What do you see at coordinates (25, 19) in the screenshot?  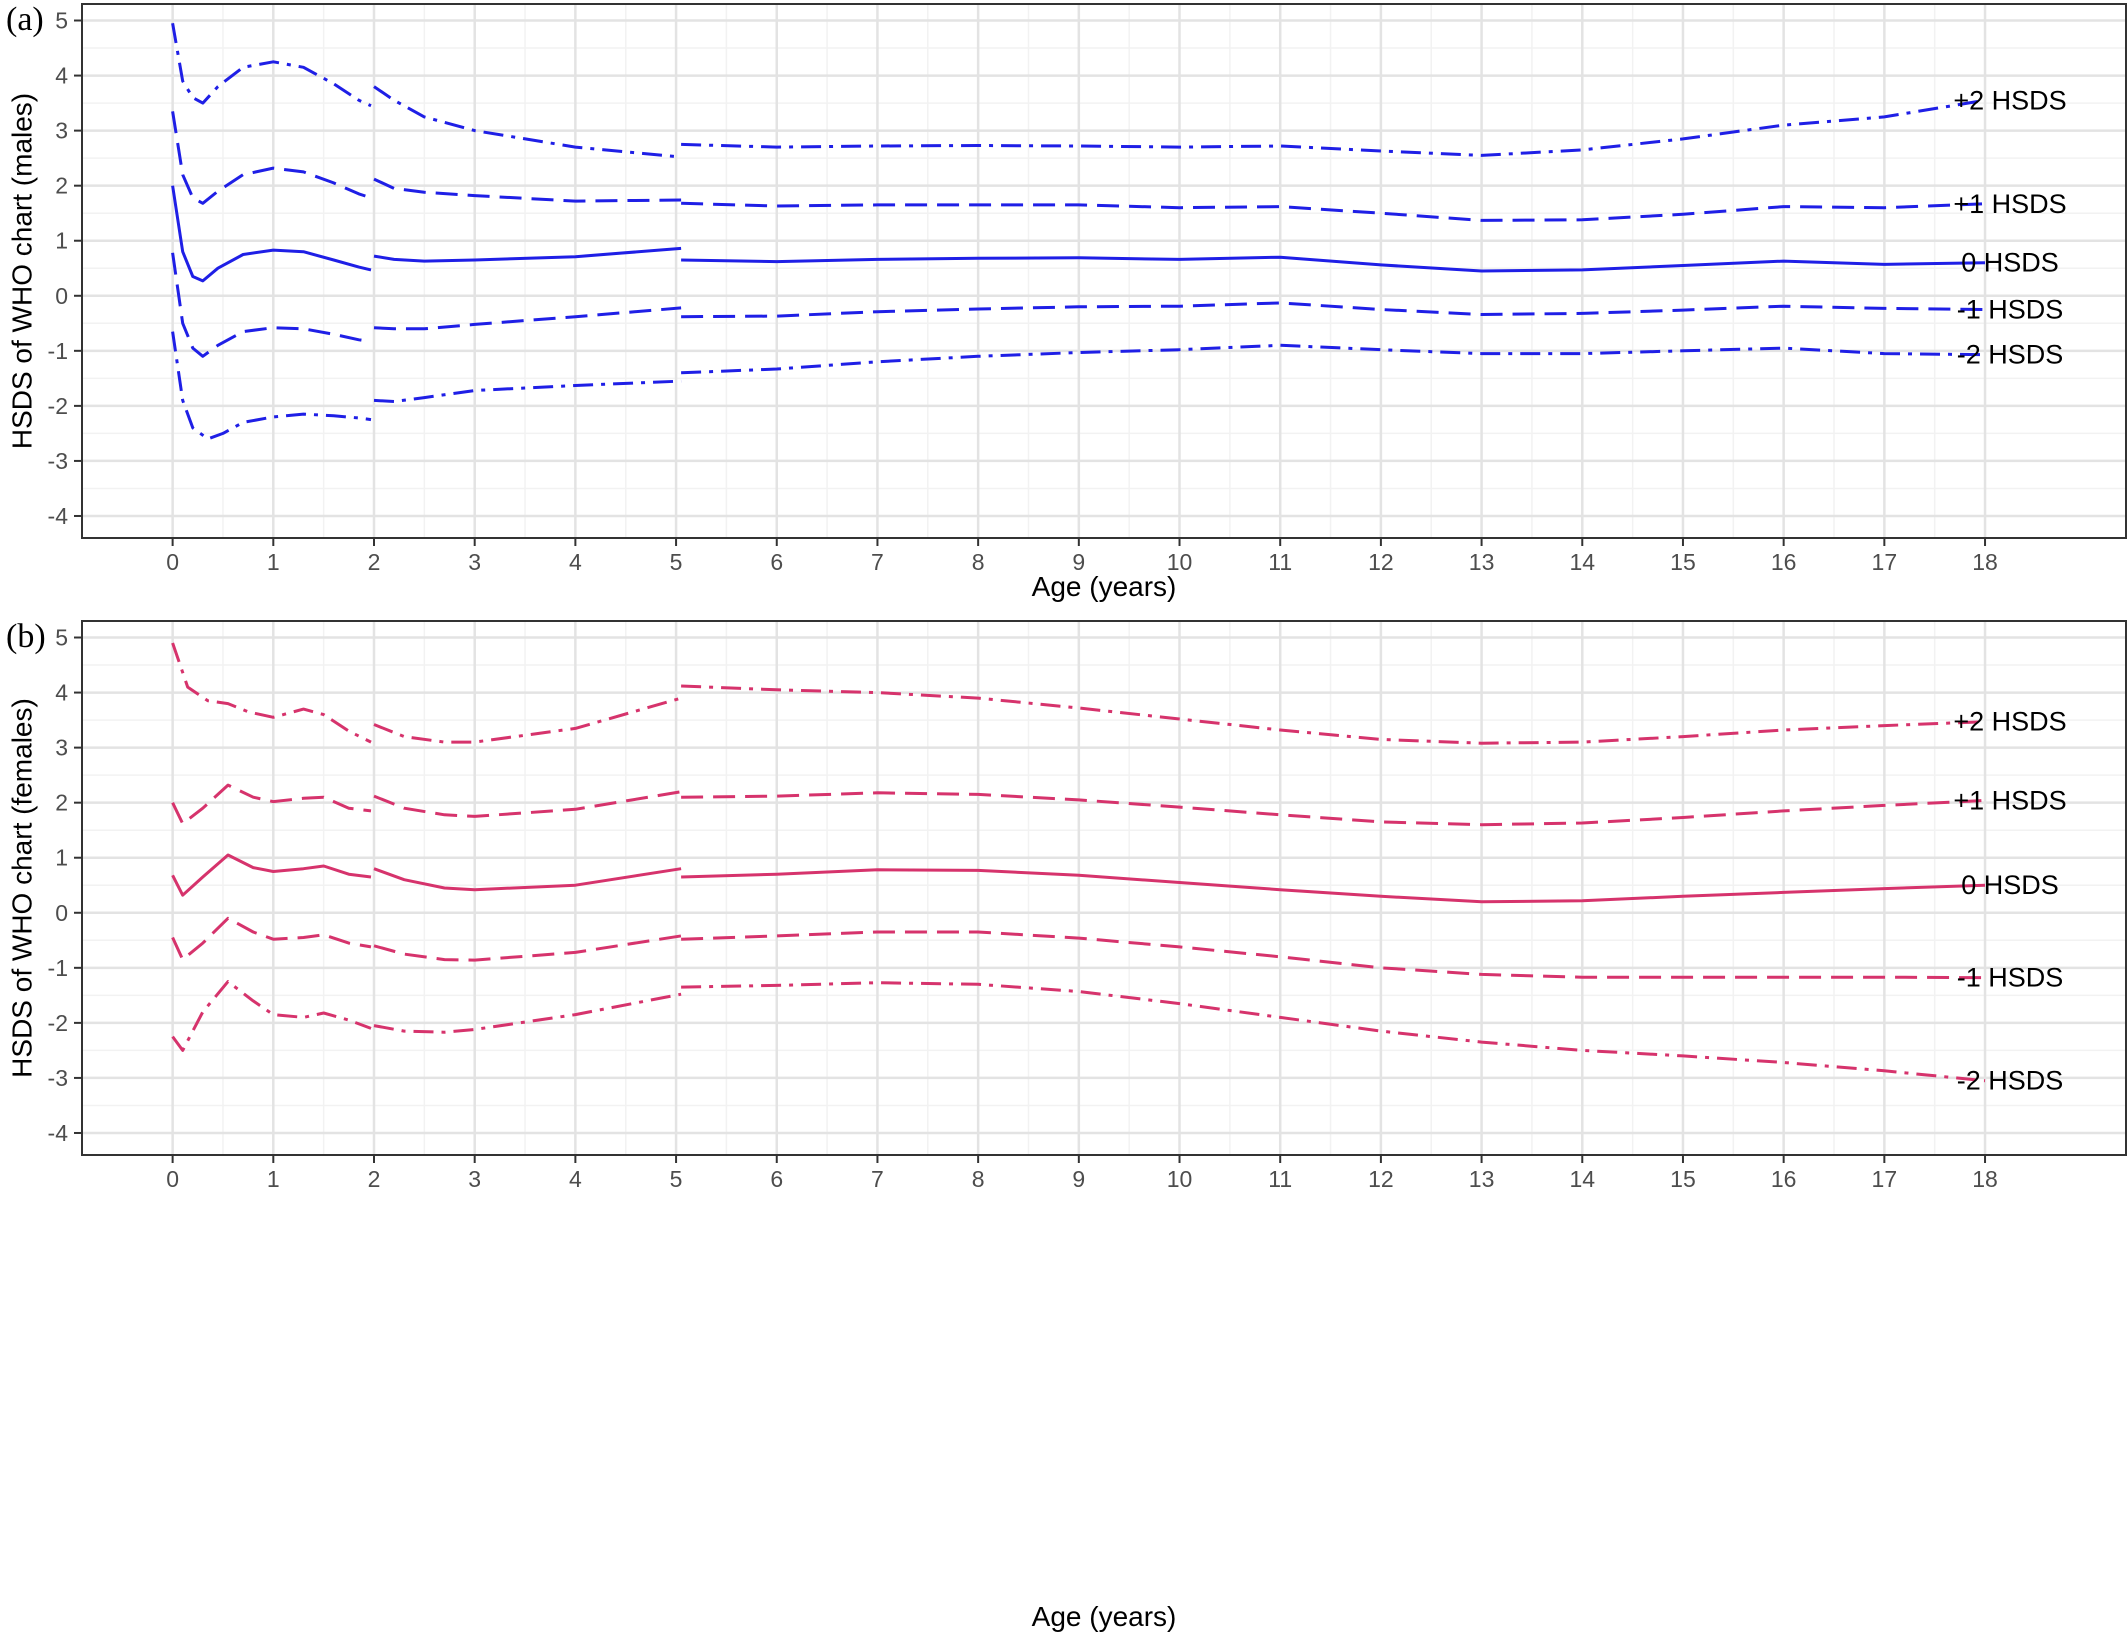 I see `panel-label: (a)` at bounding box center [25, 19].